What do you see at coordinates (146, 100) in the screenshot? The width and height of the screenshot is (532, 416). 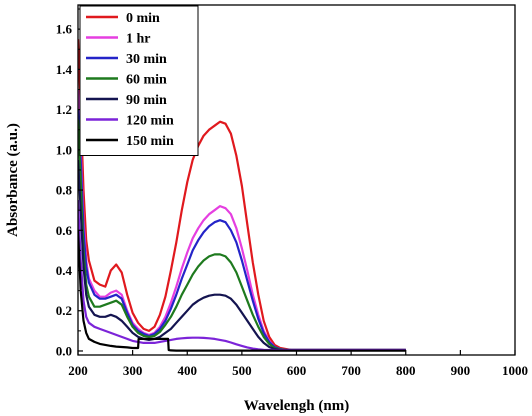 I see `legend-label: 90 min` at bounding box center [146, 100].